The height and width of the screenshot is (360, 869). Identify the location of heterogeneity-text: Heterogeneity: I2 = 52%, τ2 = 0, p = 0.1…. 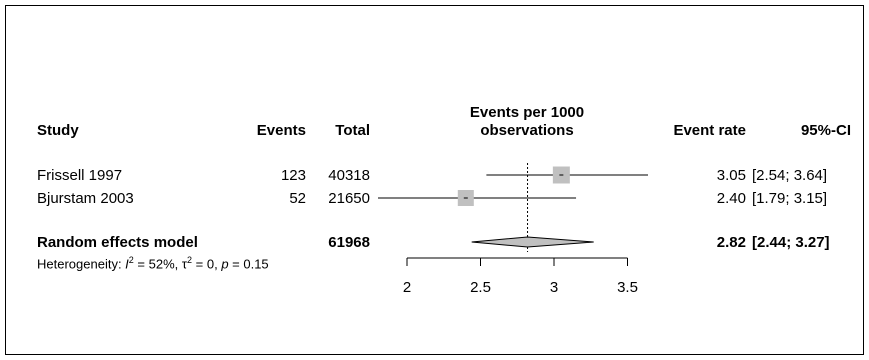
(153, 263).